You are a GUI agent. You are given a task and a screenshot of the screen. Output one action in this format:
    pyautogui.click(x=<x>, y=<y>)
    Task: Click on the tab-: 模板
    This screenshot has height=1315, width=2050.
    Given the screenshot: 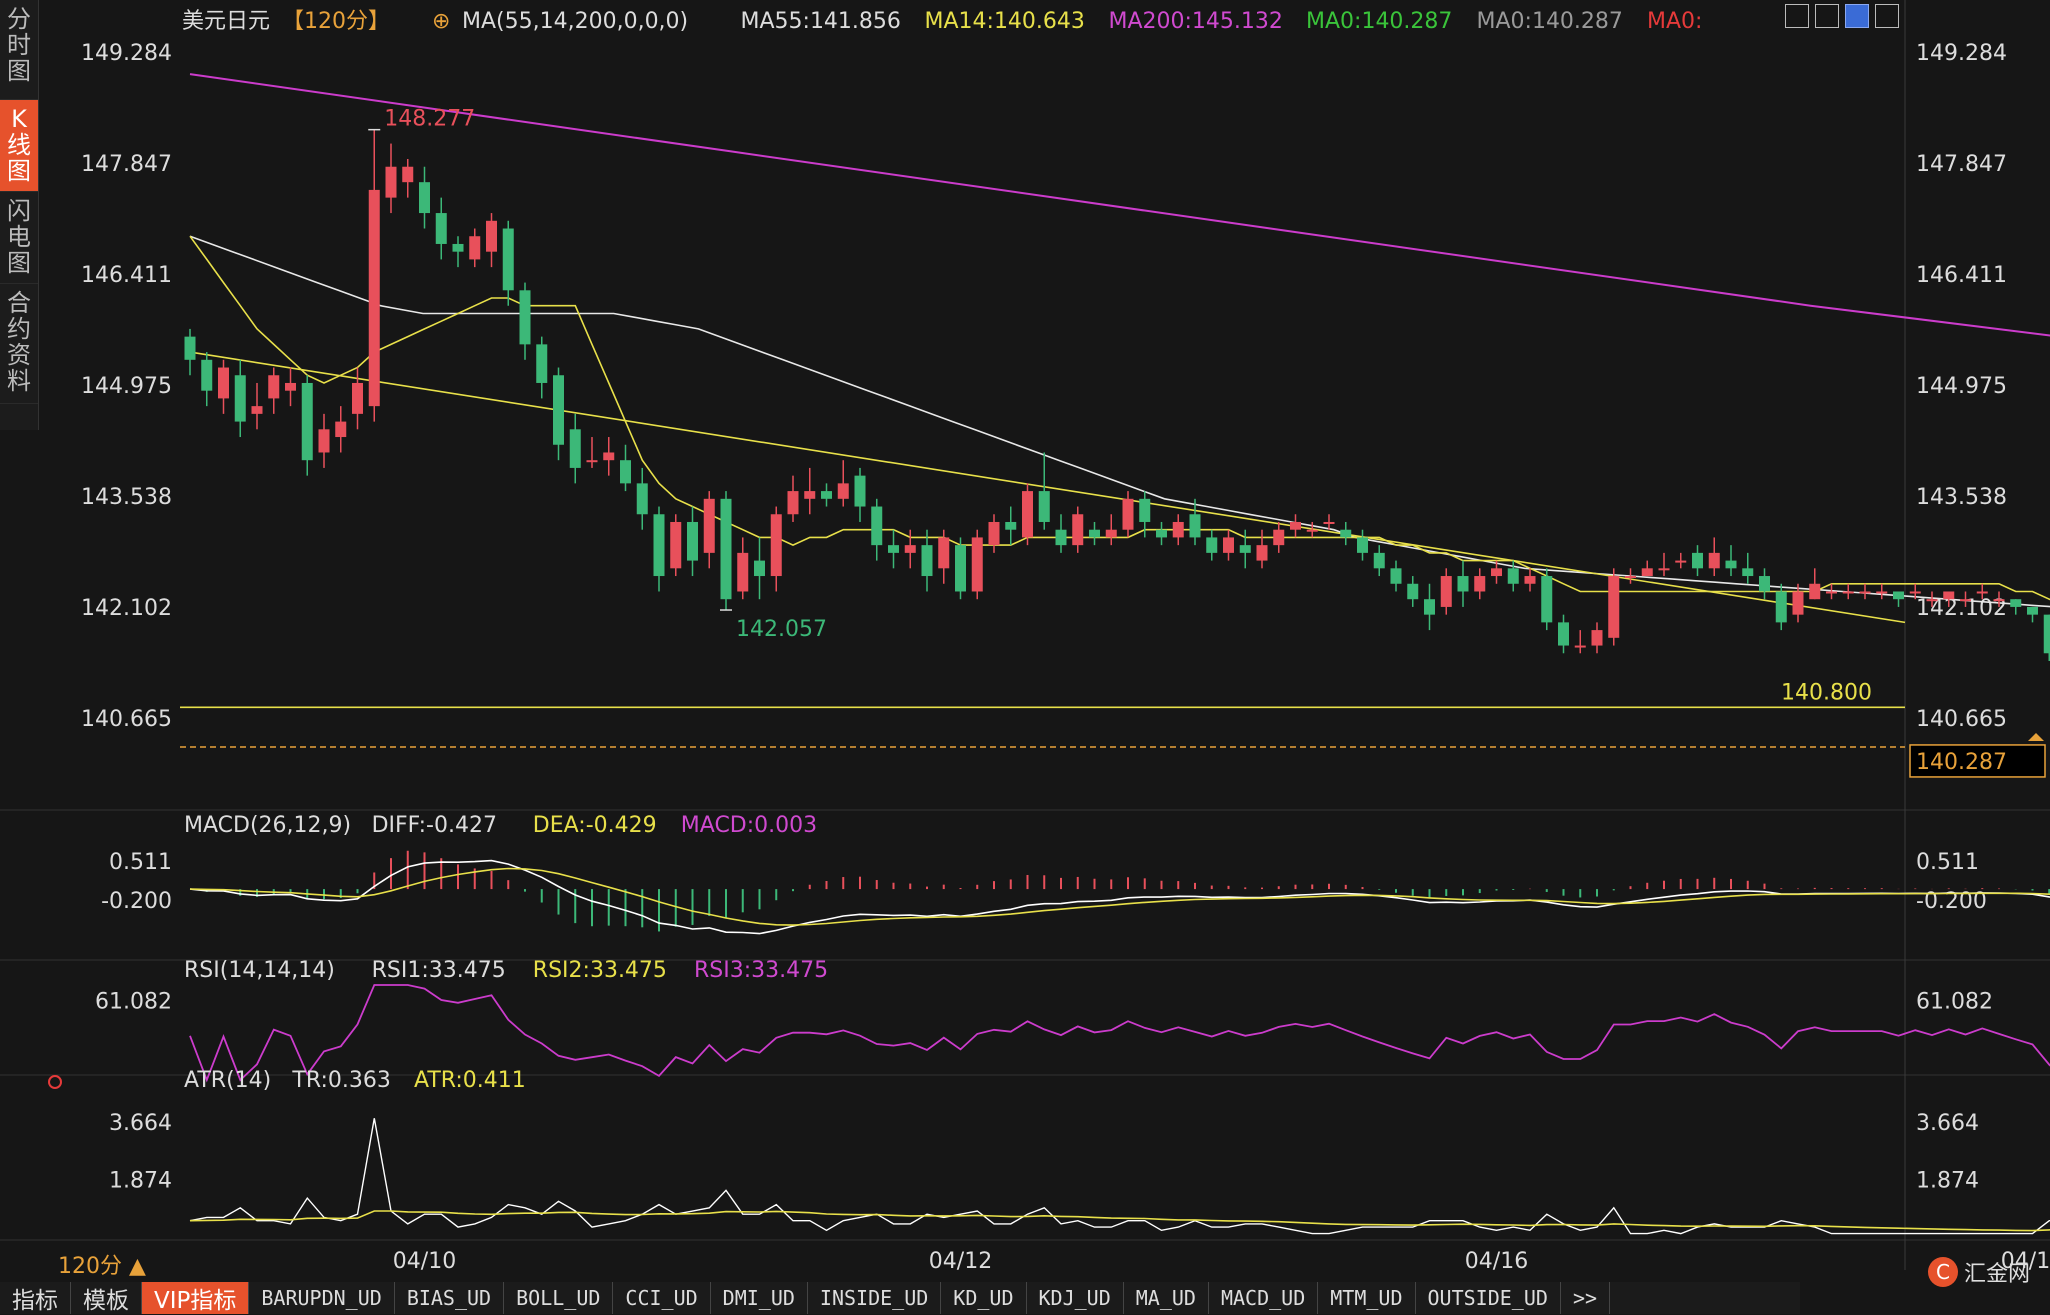 What is the action you would take?
    pyautogui.click(x=106, y=1298)
    